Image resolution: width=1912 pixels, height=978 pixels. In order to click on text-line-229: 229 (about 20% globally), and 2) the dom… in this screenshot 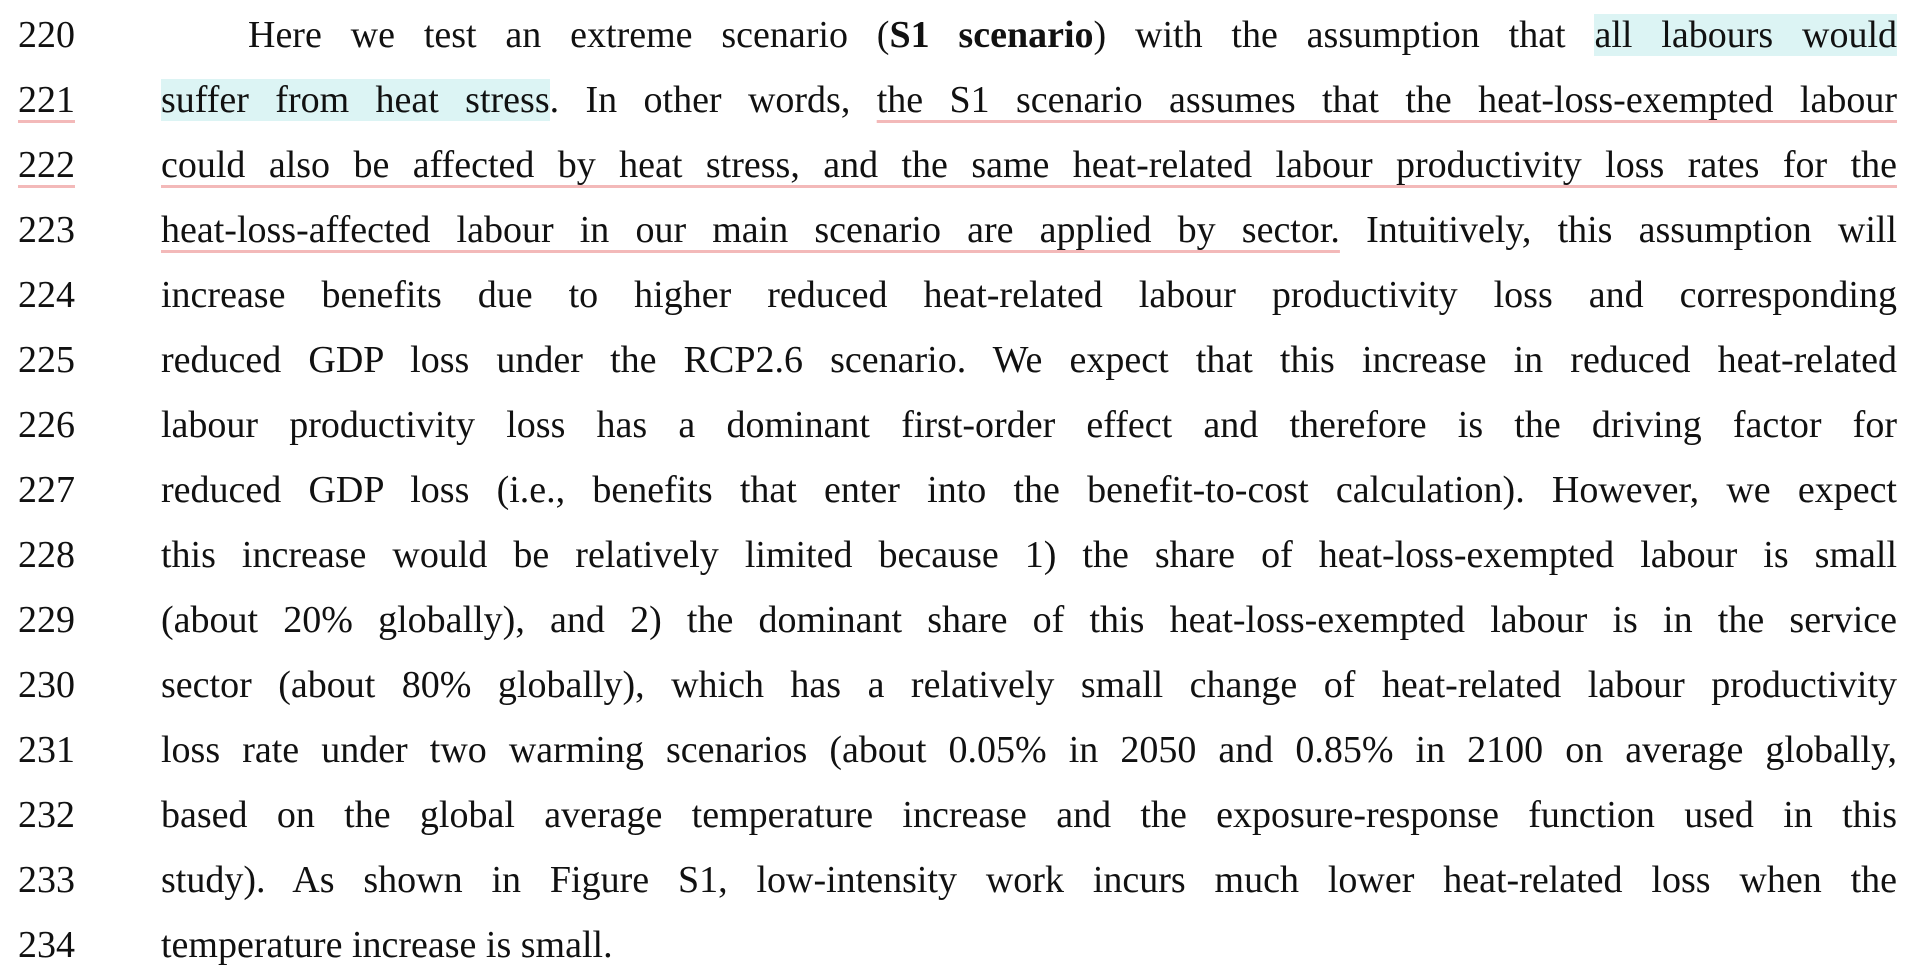, I will do `click(956, 620)`.